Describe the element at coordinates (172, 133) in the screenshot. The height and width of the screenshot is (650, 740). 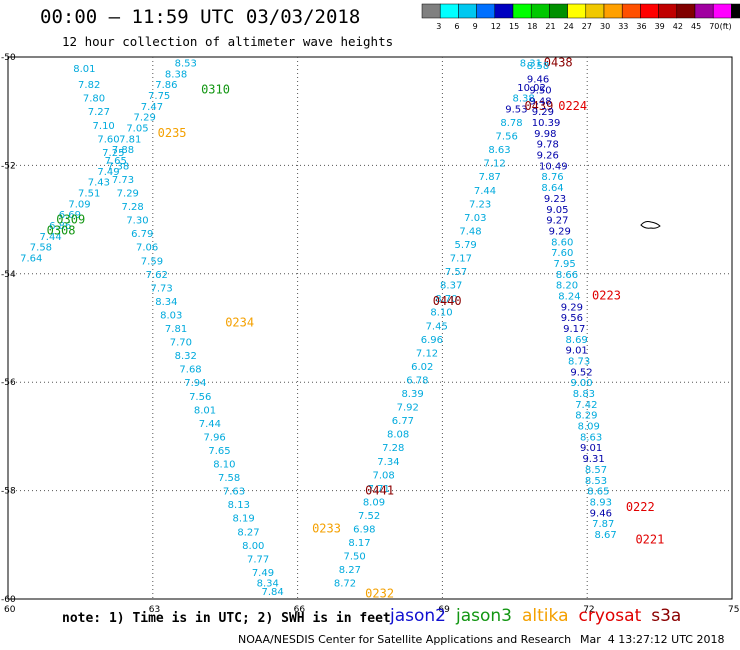
I see `pass-time-label: 0235` at that location.